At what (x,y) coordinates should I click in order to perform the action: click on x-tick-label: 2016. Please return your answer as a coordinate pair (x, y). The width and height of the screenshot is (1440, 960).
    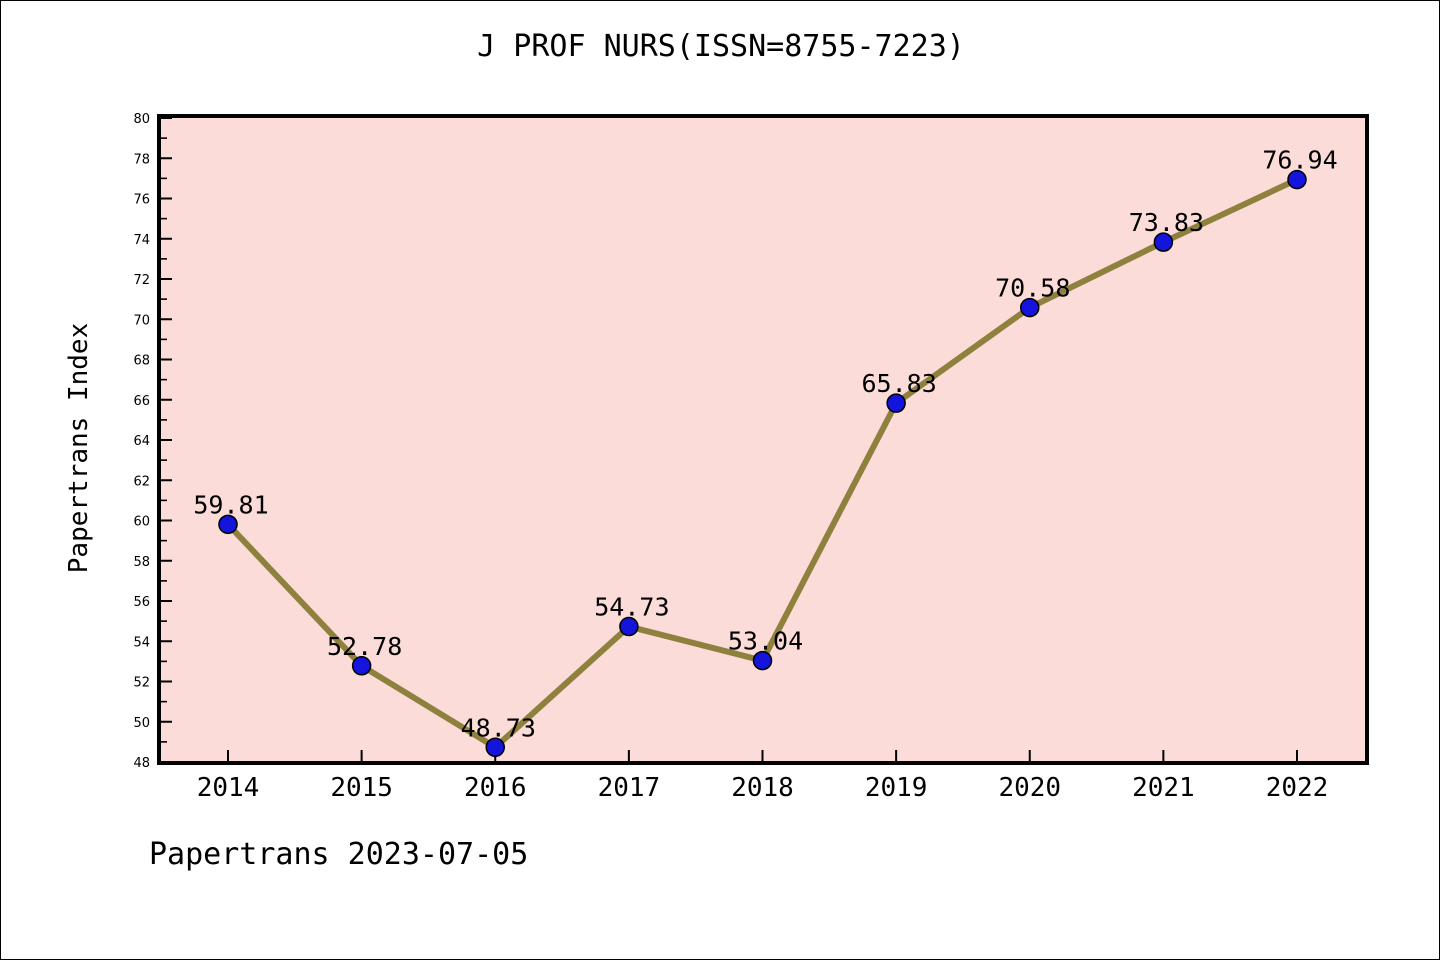
    Looking at the image, I should click on (495, 788).